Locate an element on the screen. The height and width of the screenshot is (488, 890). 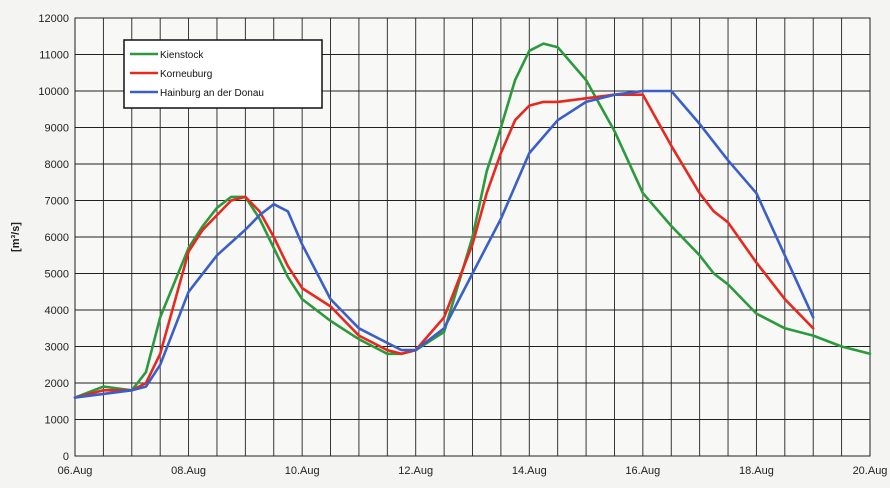
y-tick-label: 1000 is located at coordinates (57, 421).